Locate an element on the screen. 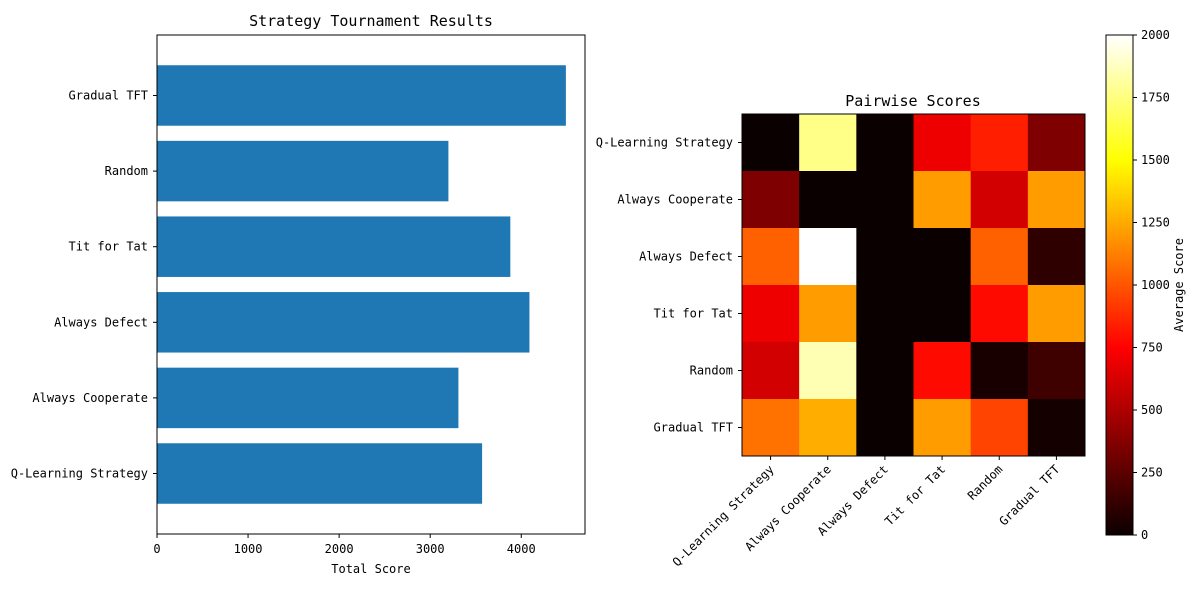 This screenshot has height=600, width=1200. y-tick-label: Always Cooperate is located at coordinates (90, 398).